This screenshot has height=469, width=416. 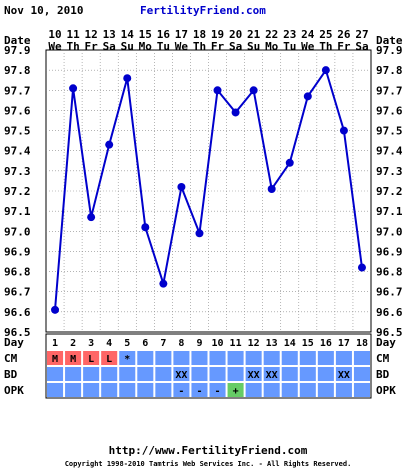 I want to click on date-label: 10, so click(x=54, y=34).